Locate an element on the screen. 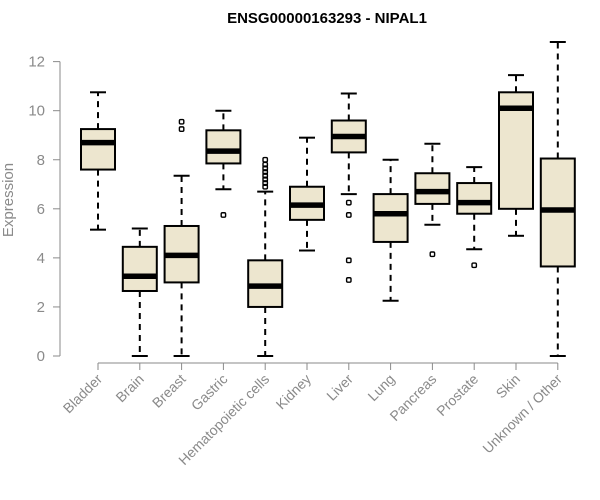 This screenshot has width=600, height=500. y-tick-label: 10 is located at coordinates (36, 111).